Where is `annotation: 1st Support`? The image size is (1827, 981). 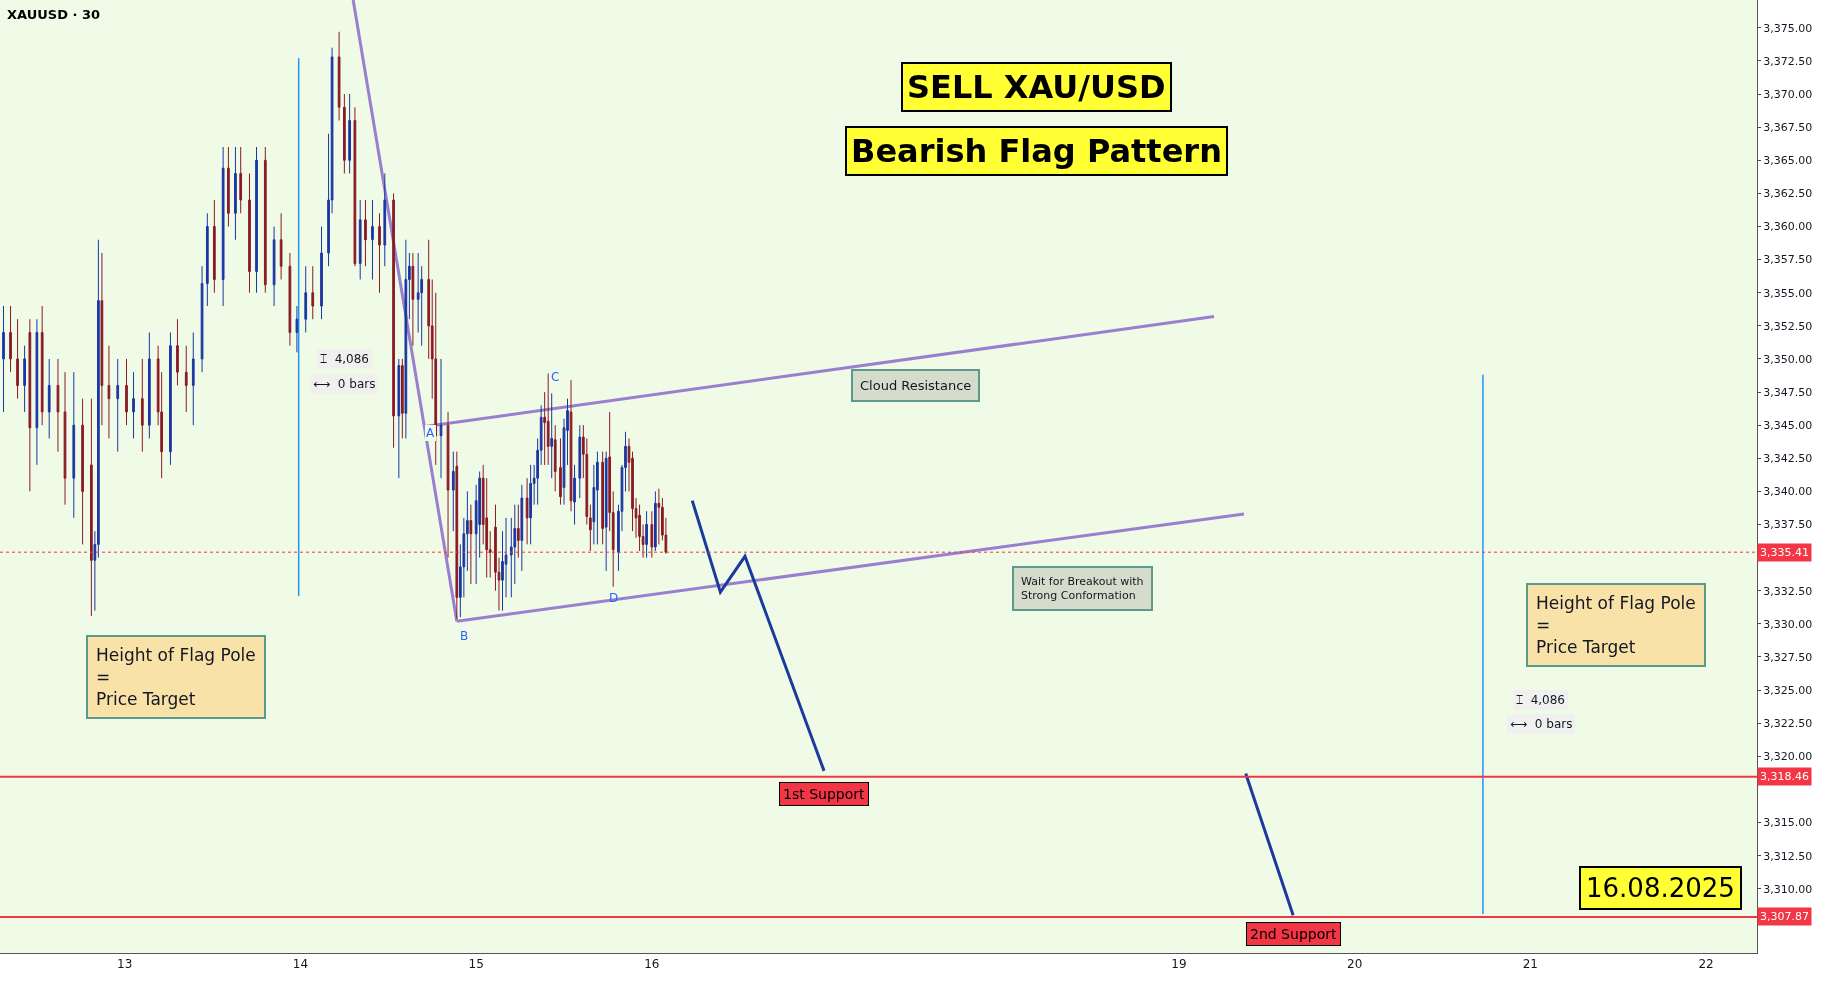 annotation: 1st Support is located at coordinates (824, 794).